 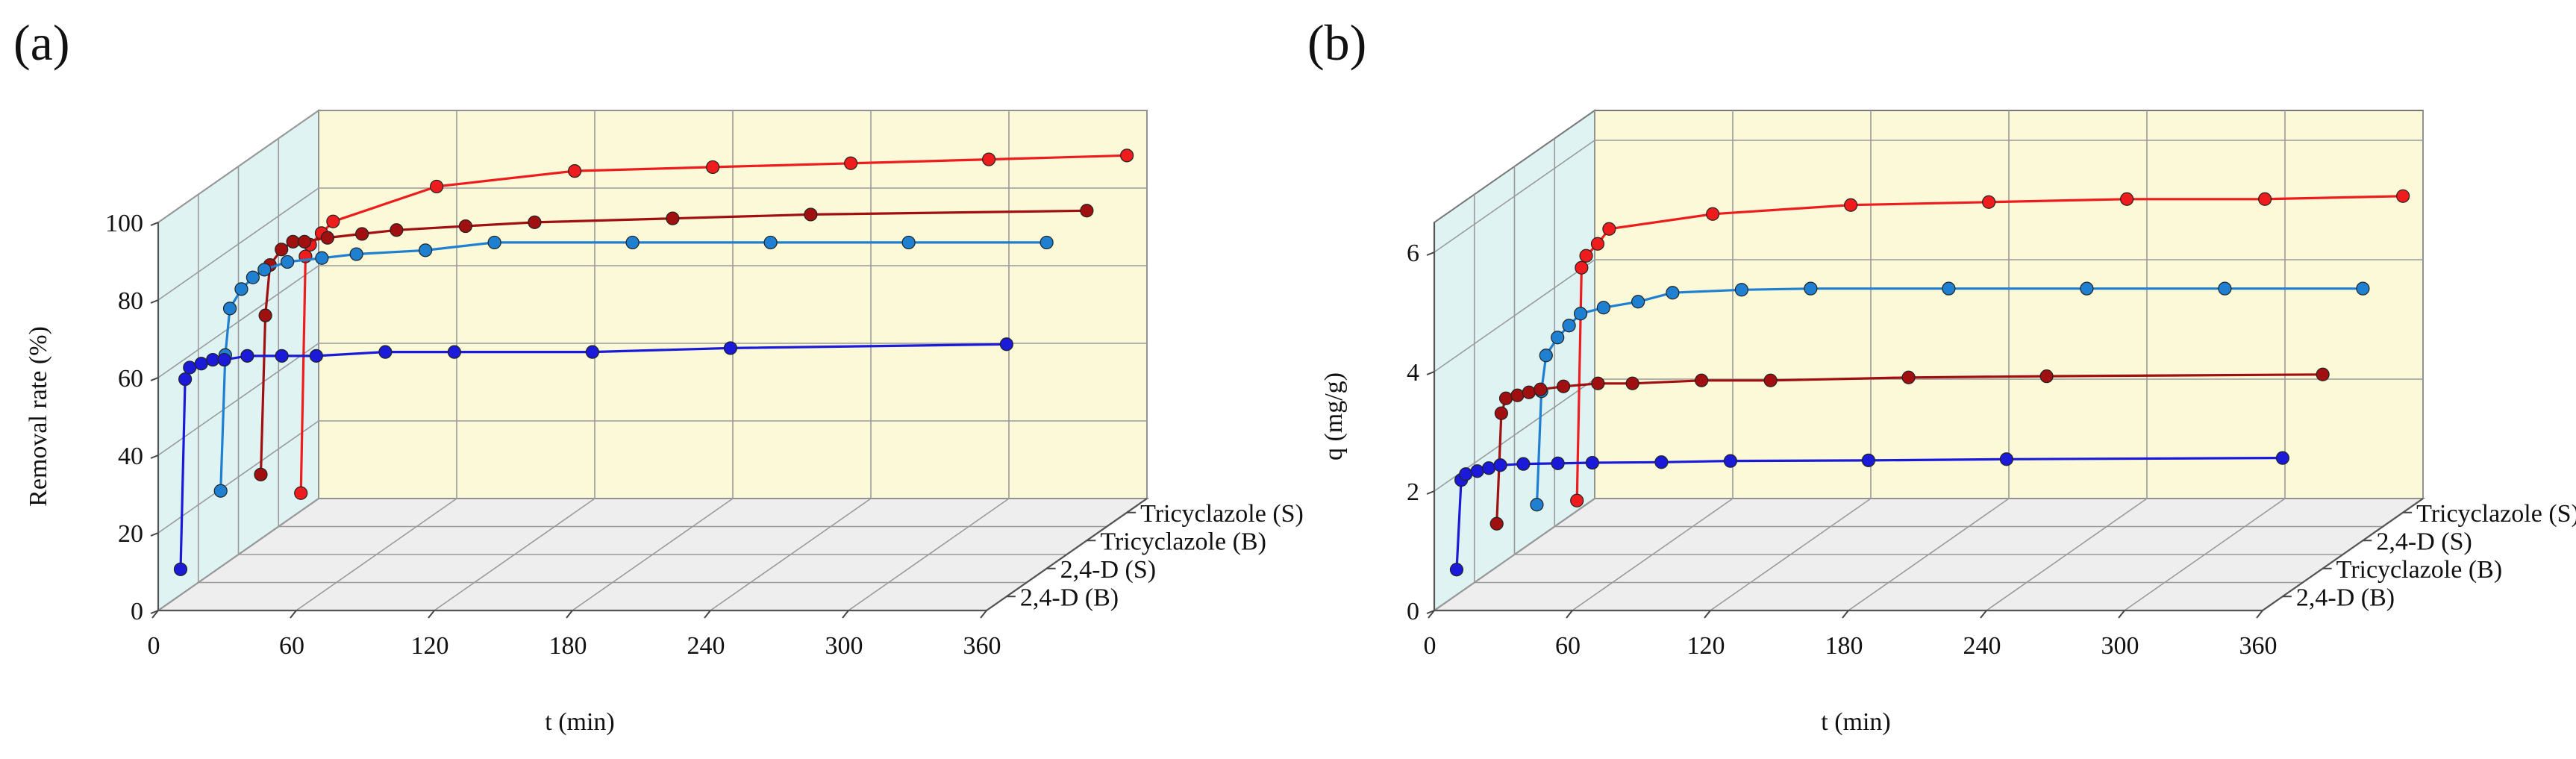 I want to click on y-tick-label: 100, so click(x=124, y=224).